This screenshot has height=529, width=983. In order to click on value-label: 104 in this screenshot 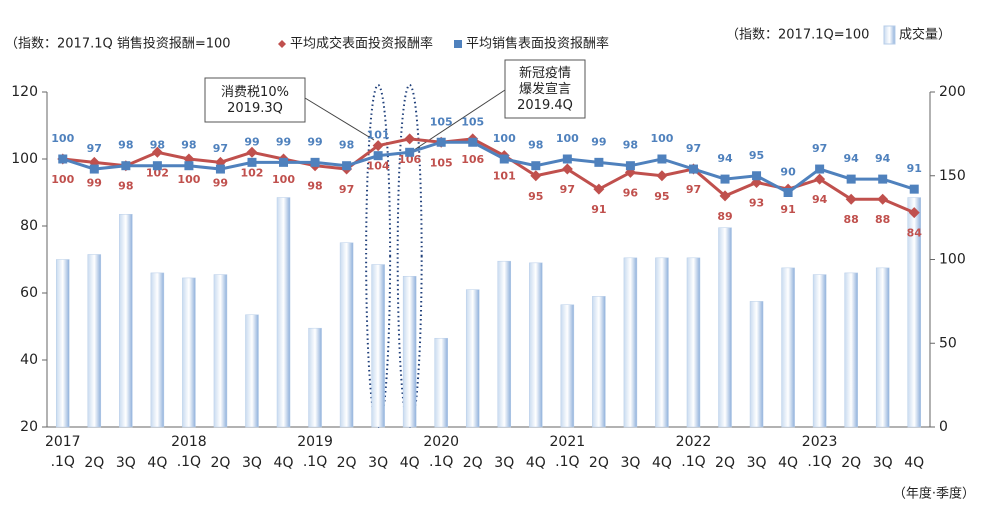, I will do `click(378, 166)`.